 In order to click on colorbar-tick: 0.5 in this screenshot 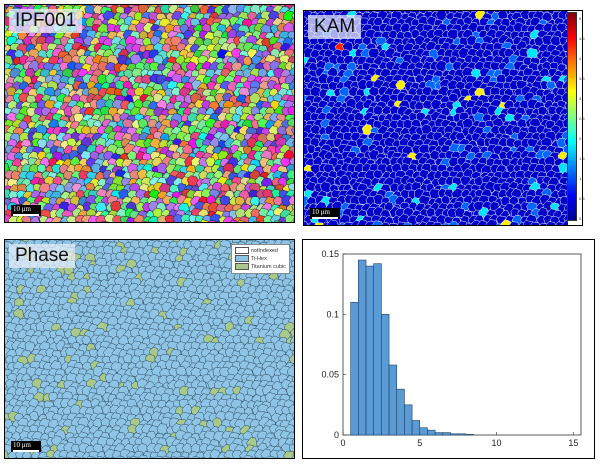, I will do `click(582, 198)`.